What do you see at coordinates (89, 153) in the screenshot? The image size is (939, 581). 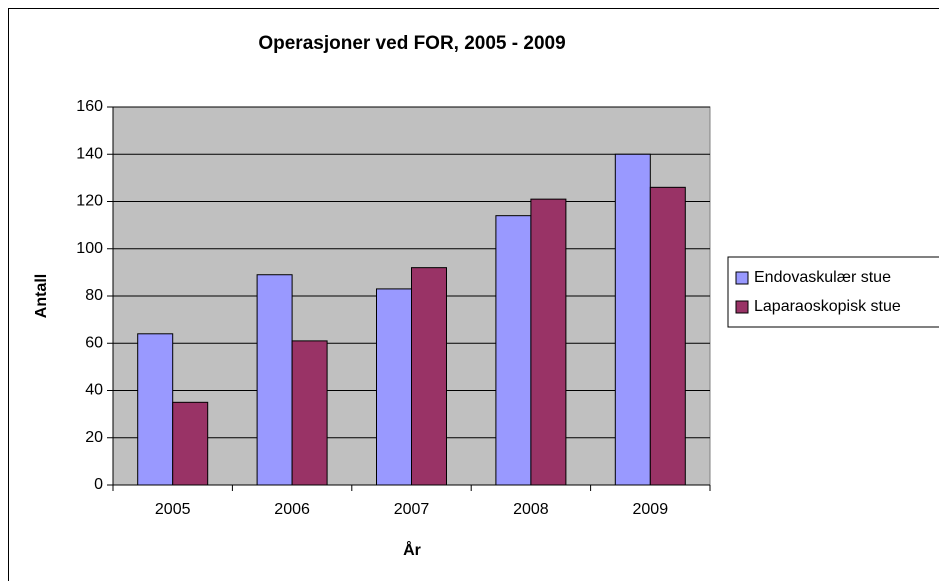 I see `y-tick-label: 140` at bounding box center [89, 153].